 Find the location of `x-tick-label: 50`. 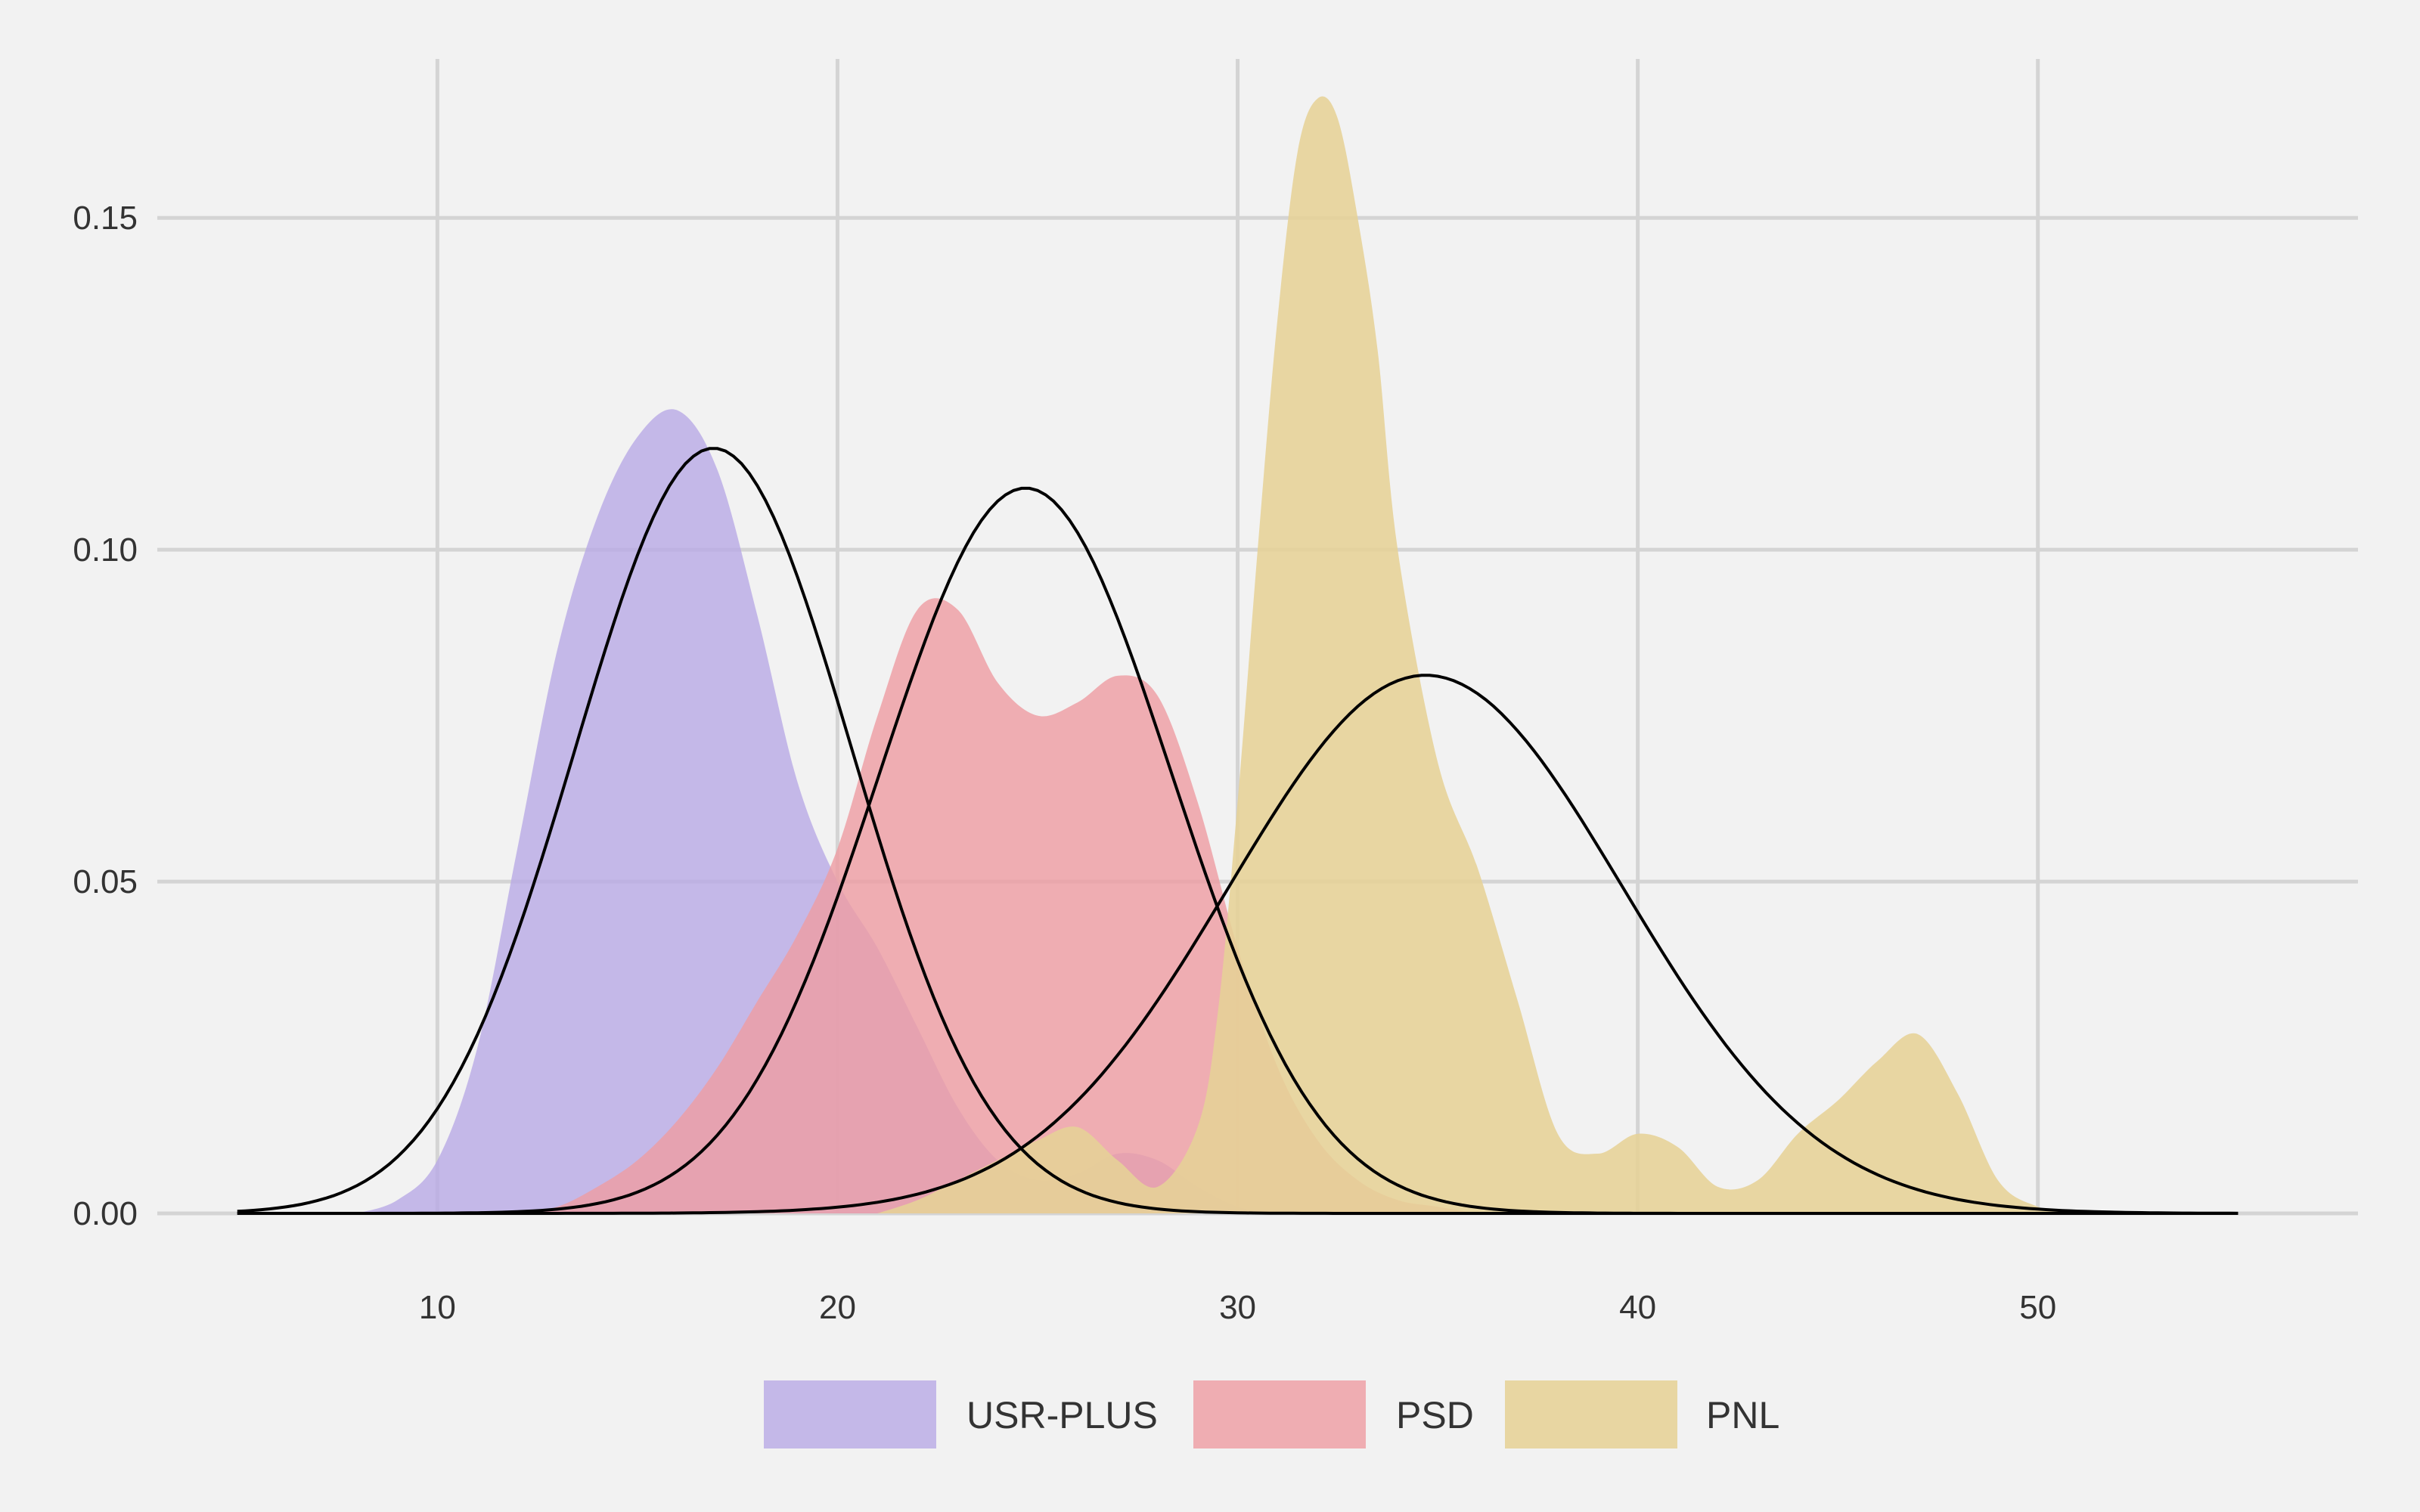

x-tick-label: 50 is located at coordinates (2037, 1307).